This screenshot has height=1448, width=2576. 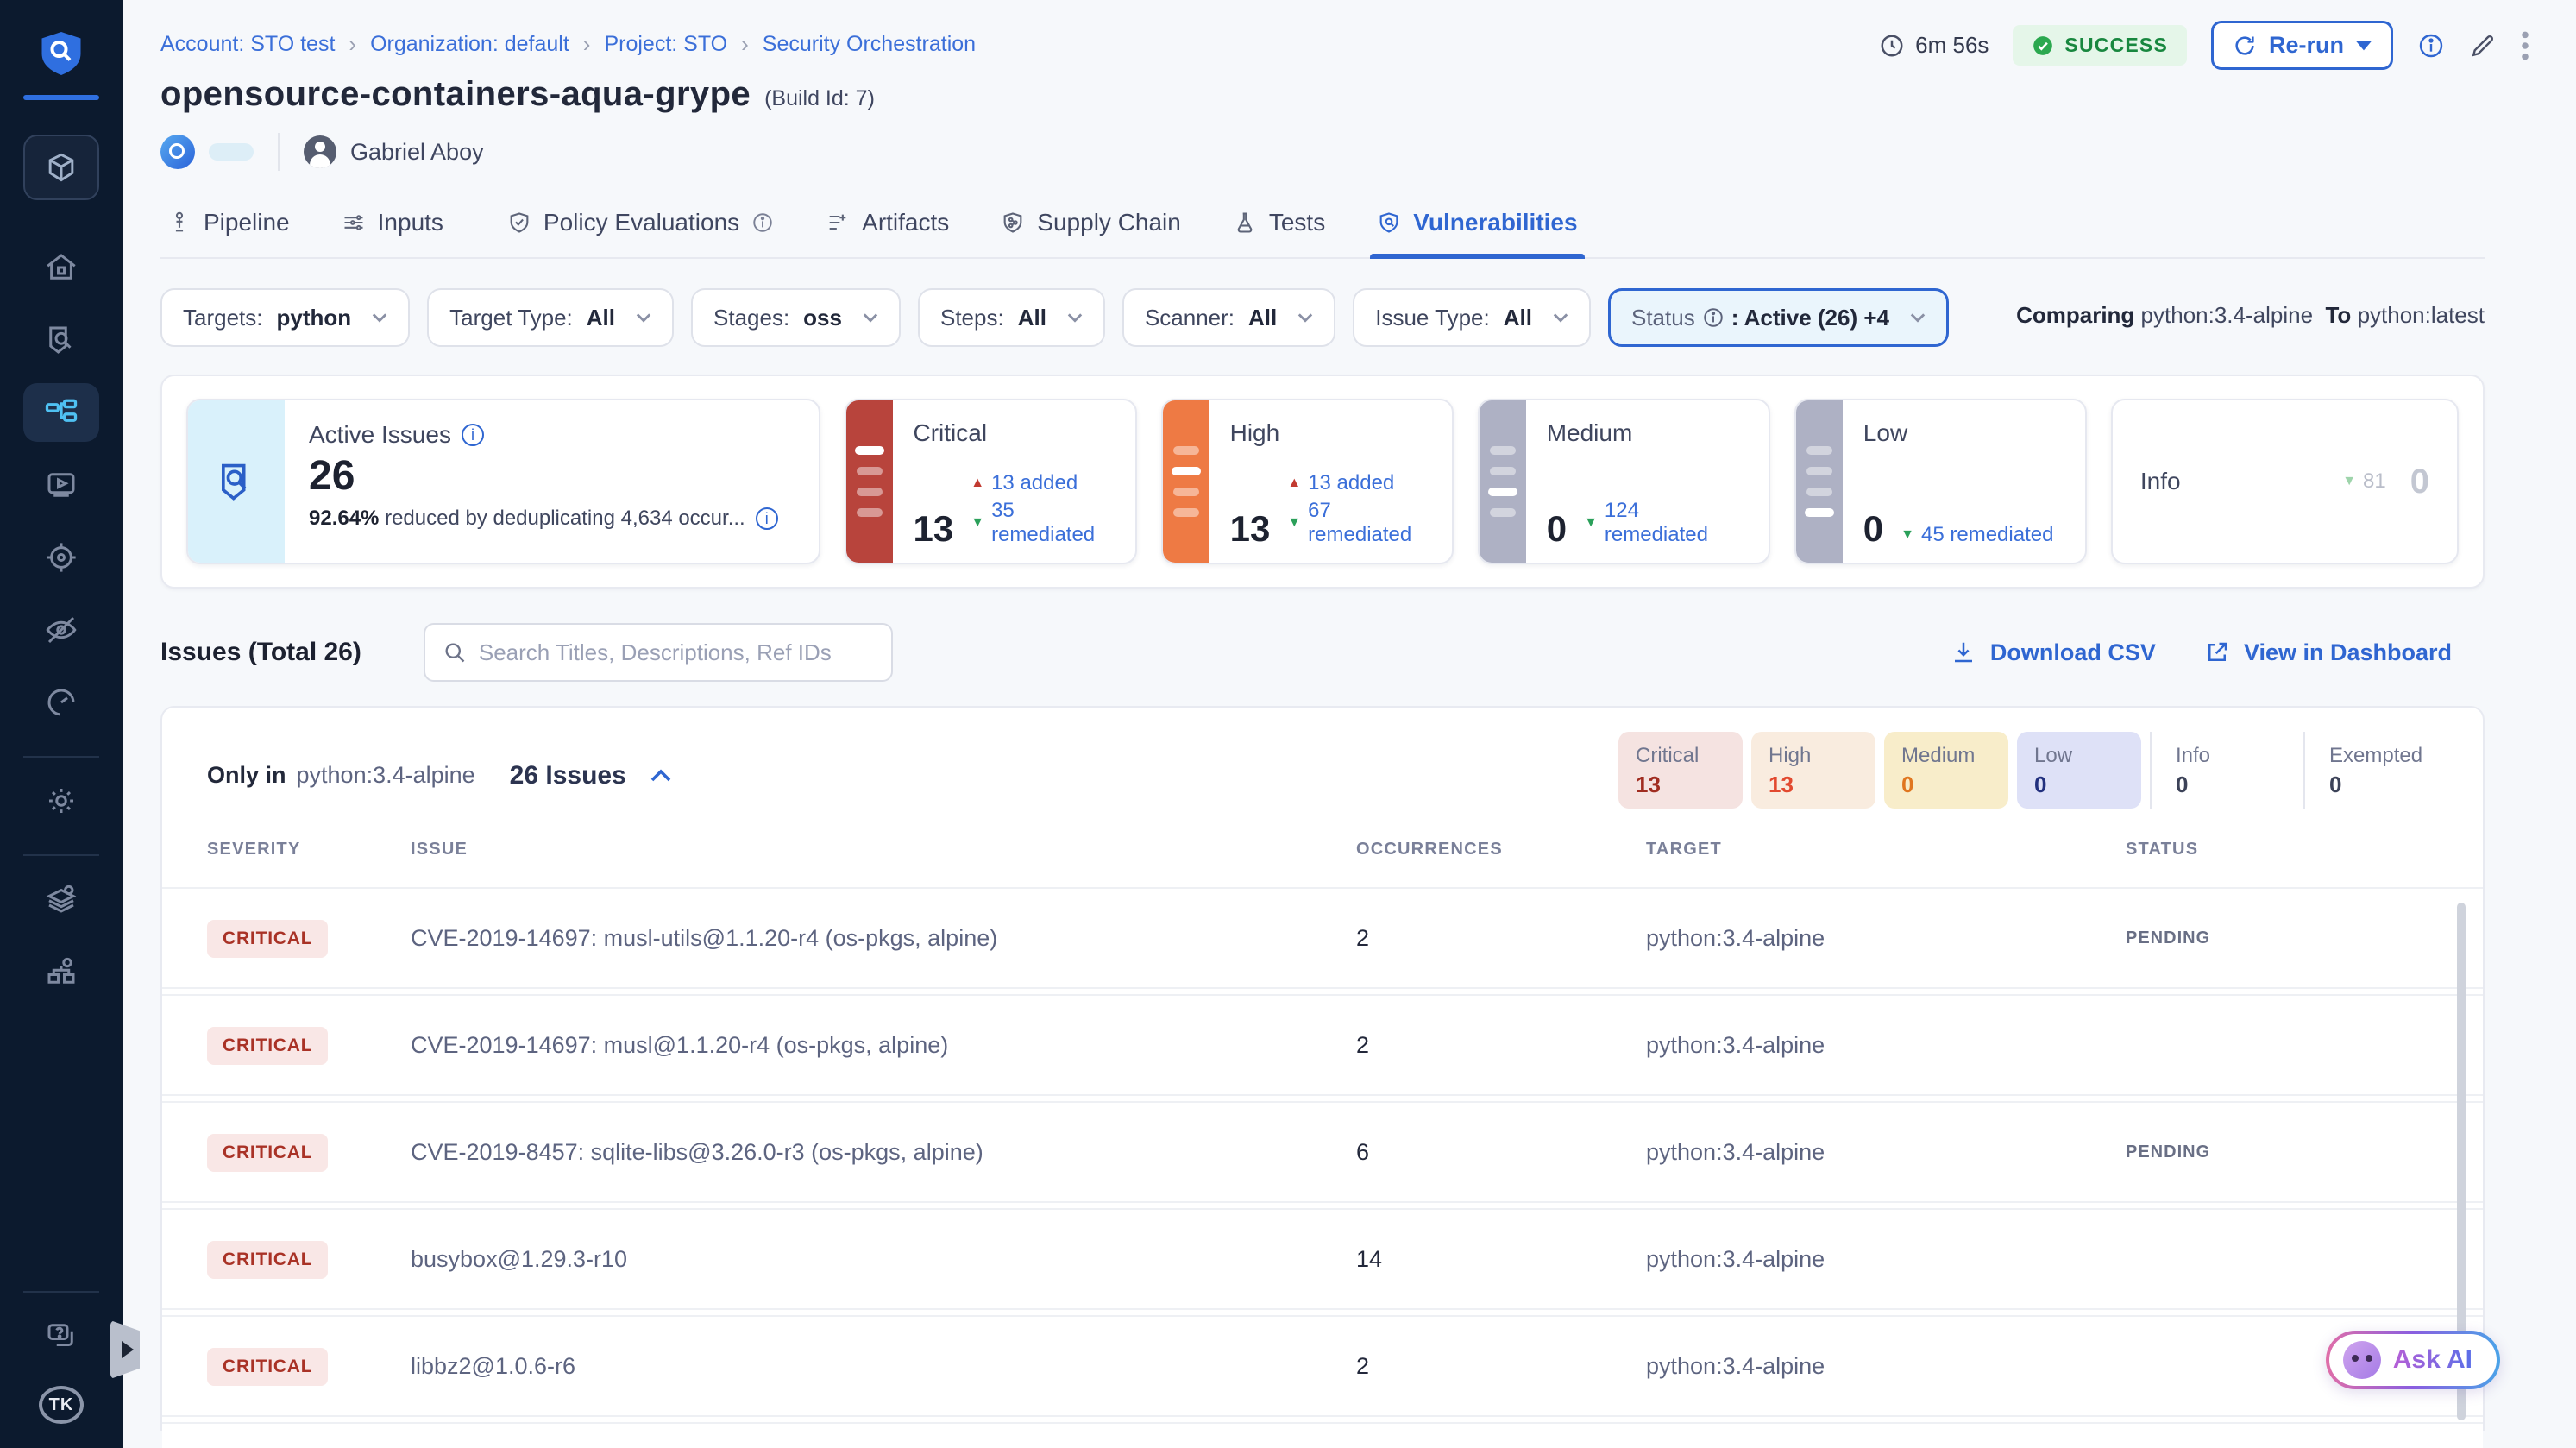 I want to click on build-header-actions: 6m 56s SUCCESS Re-run, so click(x=2204, y=46).